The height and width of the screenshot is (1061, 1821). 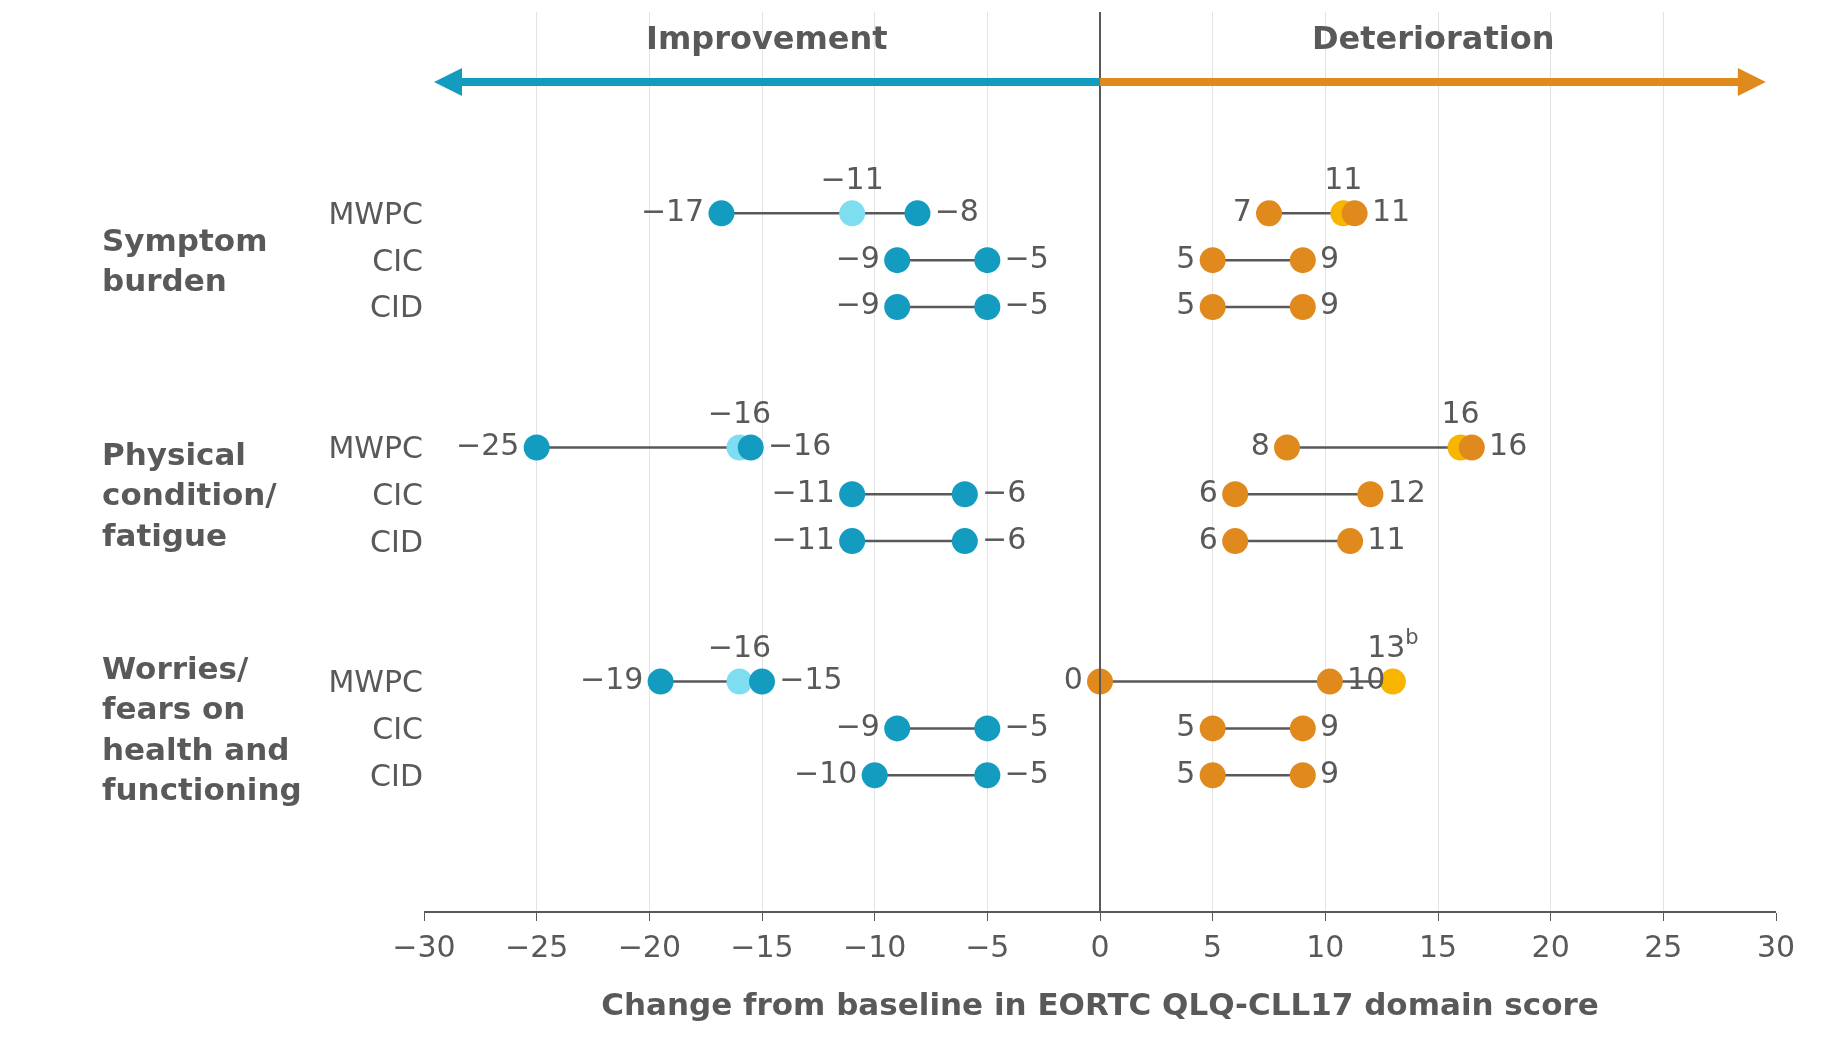 I want to click on data-label: −8, so click(x=956, y=210).